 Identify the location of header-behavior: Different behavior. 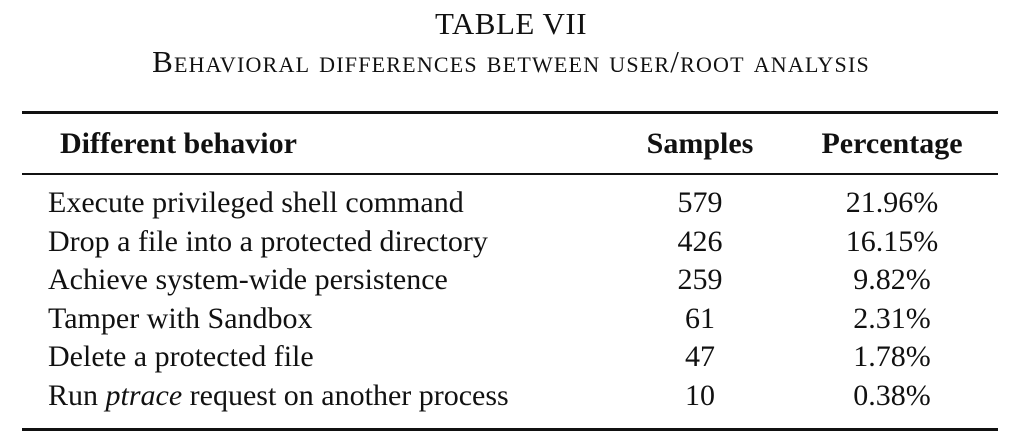
(178, 143).